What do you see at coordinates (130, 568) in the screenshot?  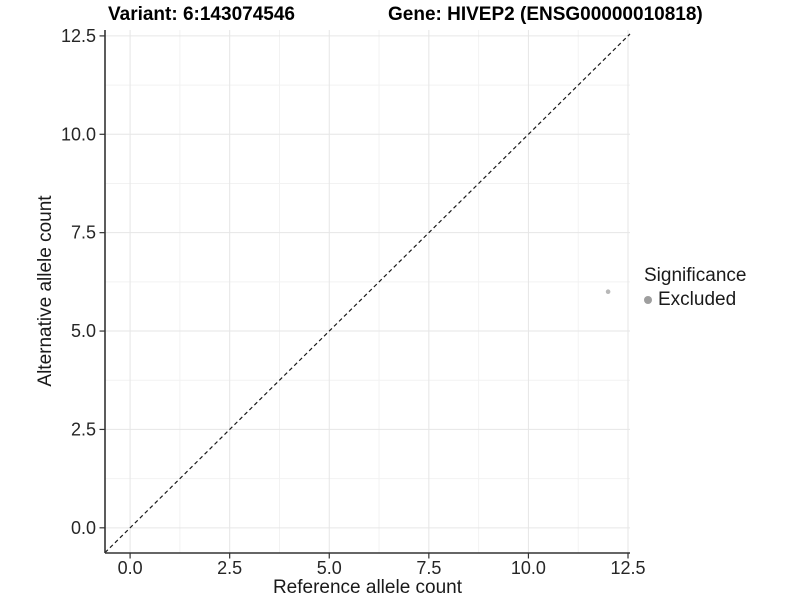 I see `x-tick-label: 0.0` at bounding box center [130, 568].